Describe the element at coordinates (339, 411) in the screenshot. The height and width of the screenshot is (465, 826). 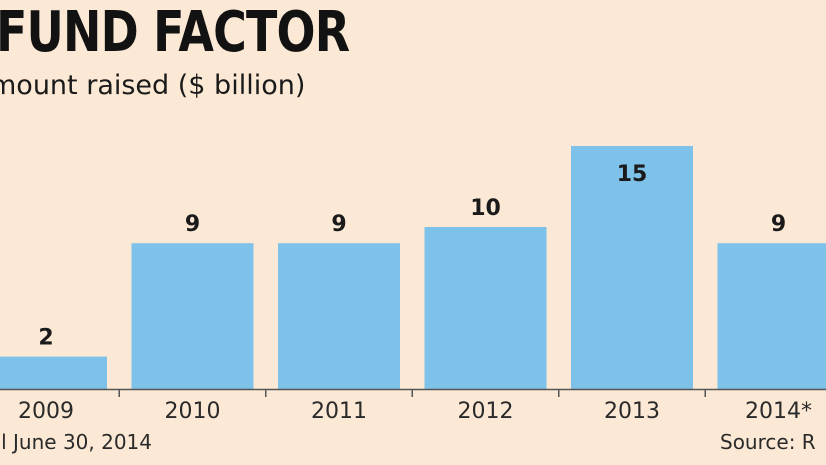
I see `x-tick-label-2011: 2011` at that location.